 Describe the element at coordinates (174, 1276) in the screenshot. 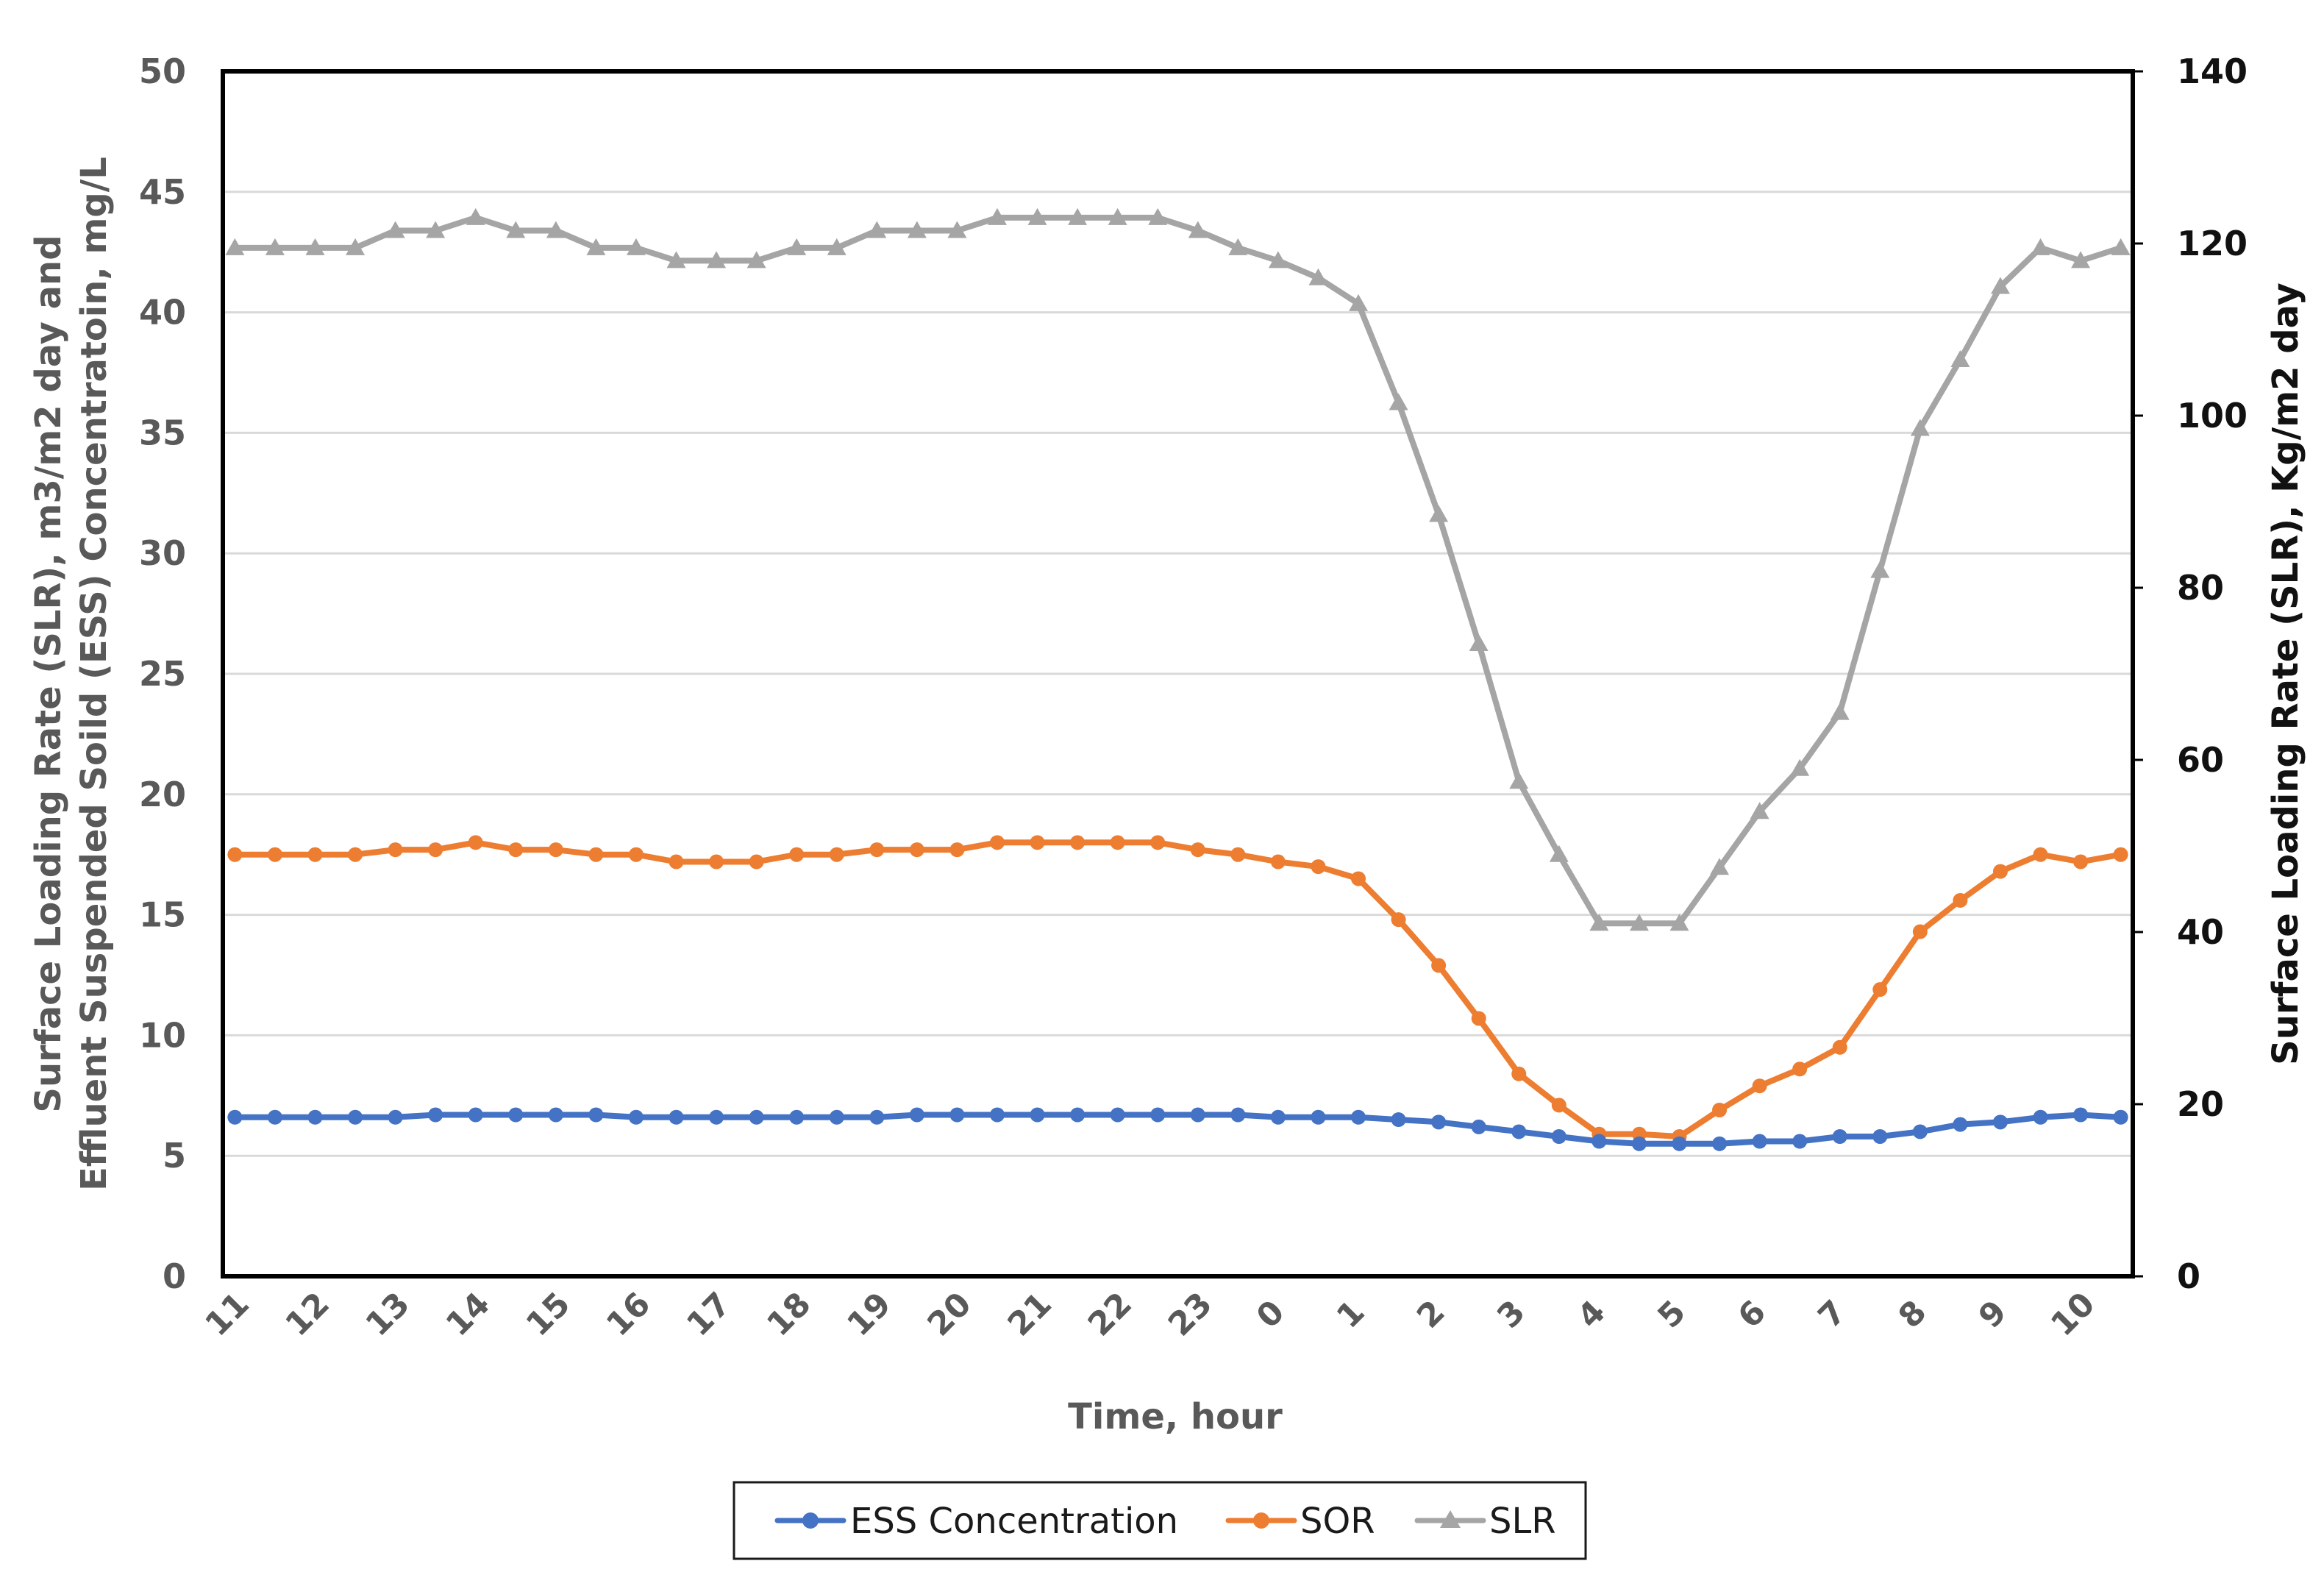

I see `left-tick-label: 0` at that location.